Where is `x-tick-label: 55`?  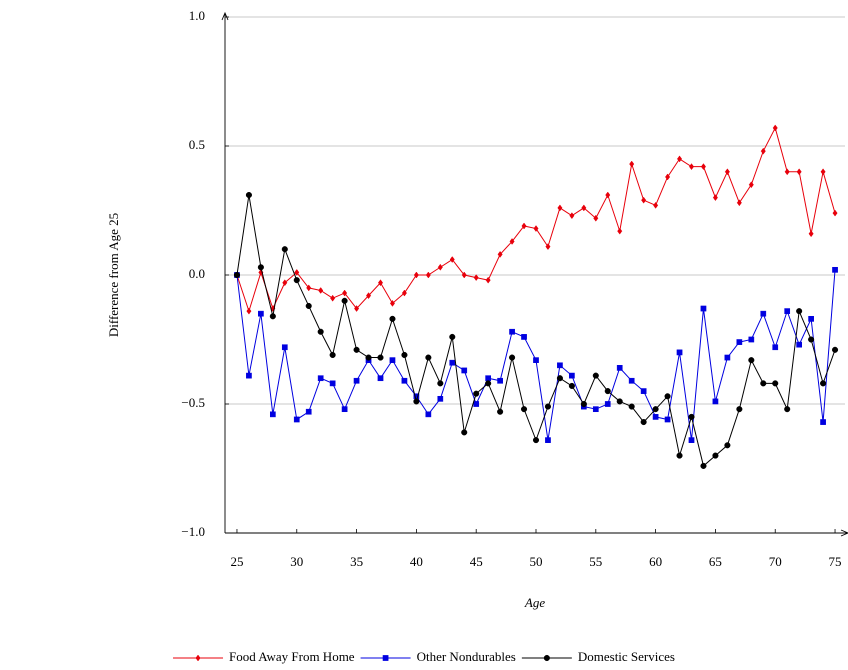 x-tick-label: 55 is located at coordinates (595, 561).